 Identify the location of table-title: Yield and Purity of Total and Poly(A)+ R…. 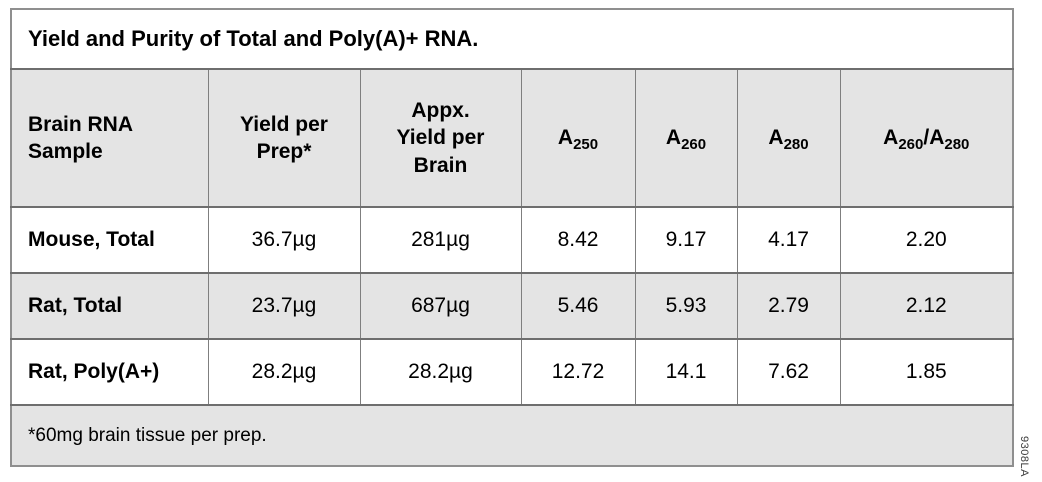
(512, 39).